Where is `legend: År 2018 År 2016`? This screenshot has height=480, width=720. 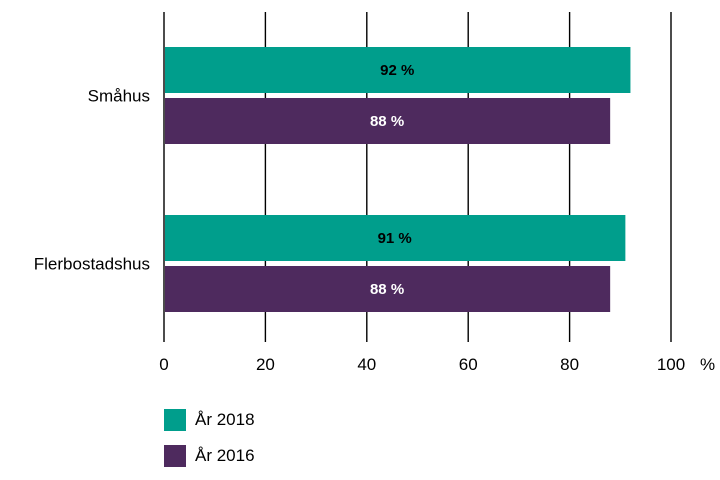 legend: År 2018 År 2016 is located at coordinates (209, 444).